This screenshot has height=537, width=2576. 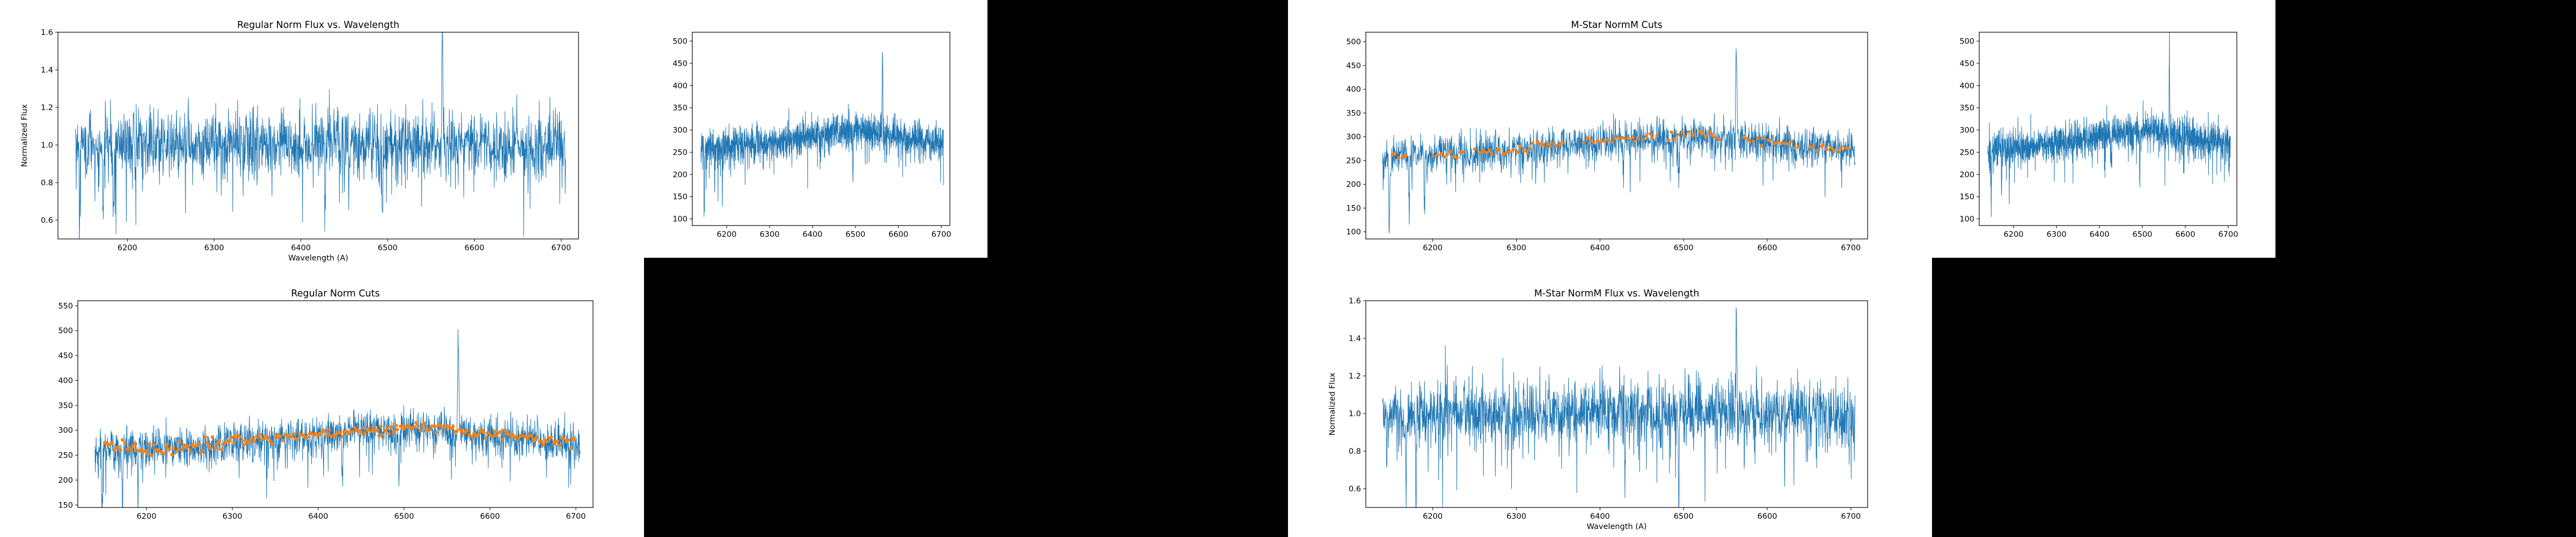 What do you see at coordinates (65, 505) in the screenshot?
I see `y-tick-label: 150` at bounding box center [65, 505].